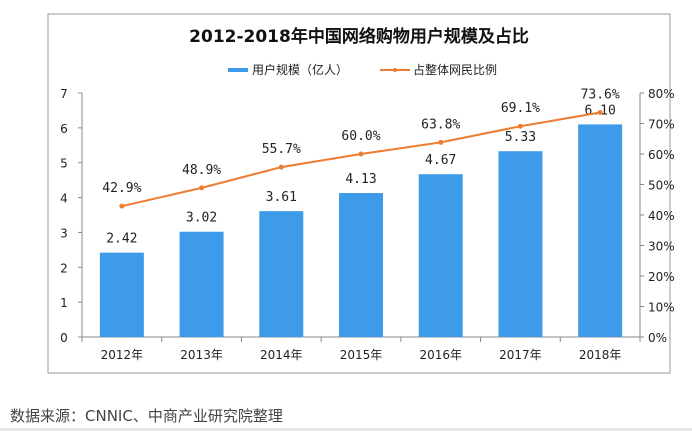  What do you see at coordinates (661, 186) in the screenshot?
I see `right-tick-label: 50%` at bounding box center [661, 186].